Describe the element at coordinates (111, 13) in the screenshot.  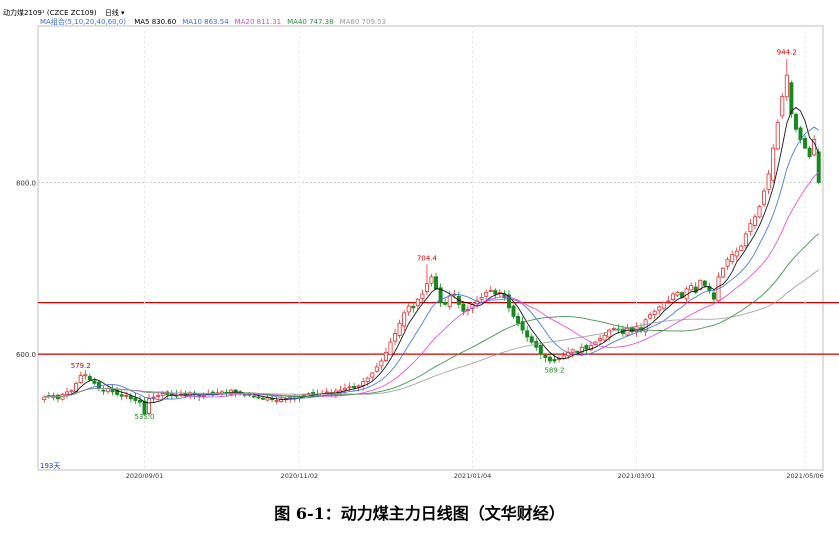
I see `period-label: 日线` at that location.